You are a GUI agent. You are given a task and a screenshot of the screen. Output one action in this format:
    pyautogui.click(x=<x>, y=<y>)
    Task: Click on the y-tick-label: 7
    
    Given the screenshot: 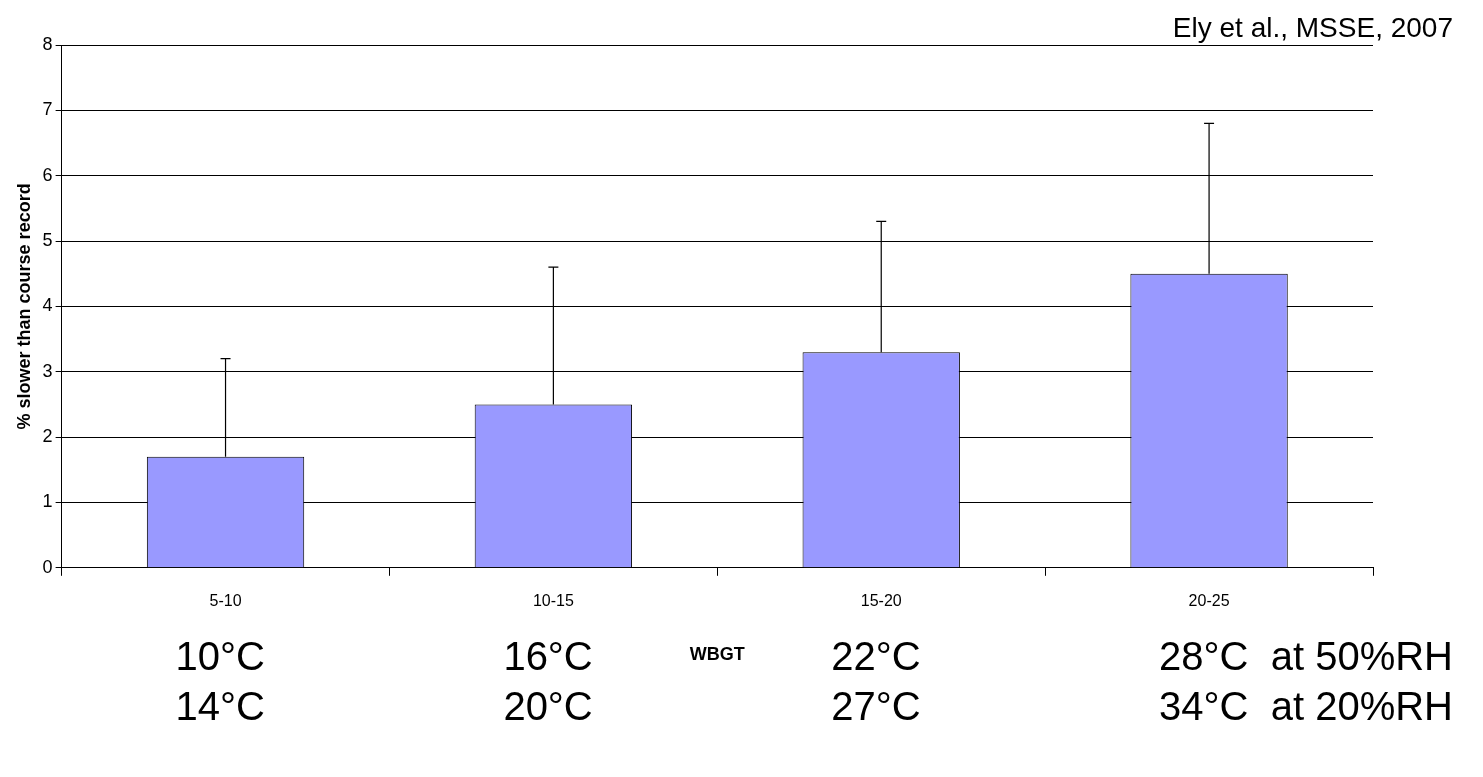 What is the action you would take?
    pyautogui.click(x=47, y=109)
    